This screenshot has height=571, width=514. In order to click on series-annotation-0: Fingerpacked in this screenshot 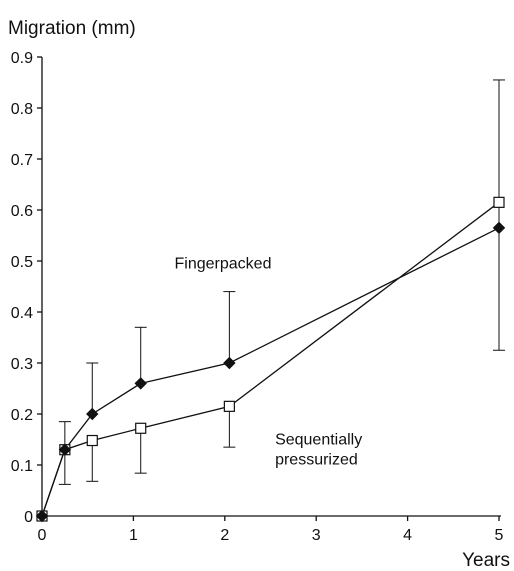, I will do `click(223, 264)`.